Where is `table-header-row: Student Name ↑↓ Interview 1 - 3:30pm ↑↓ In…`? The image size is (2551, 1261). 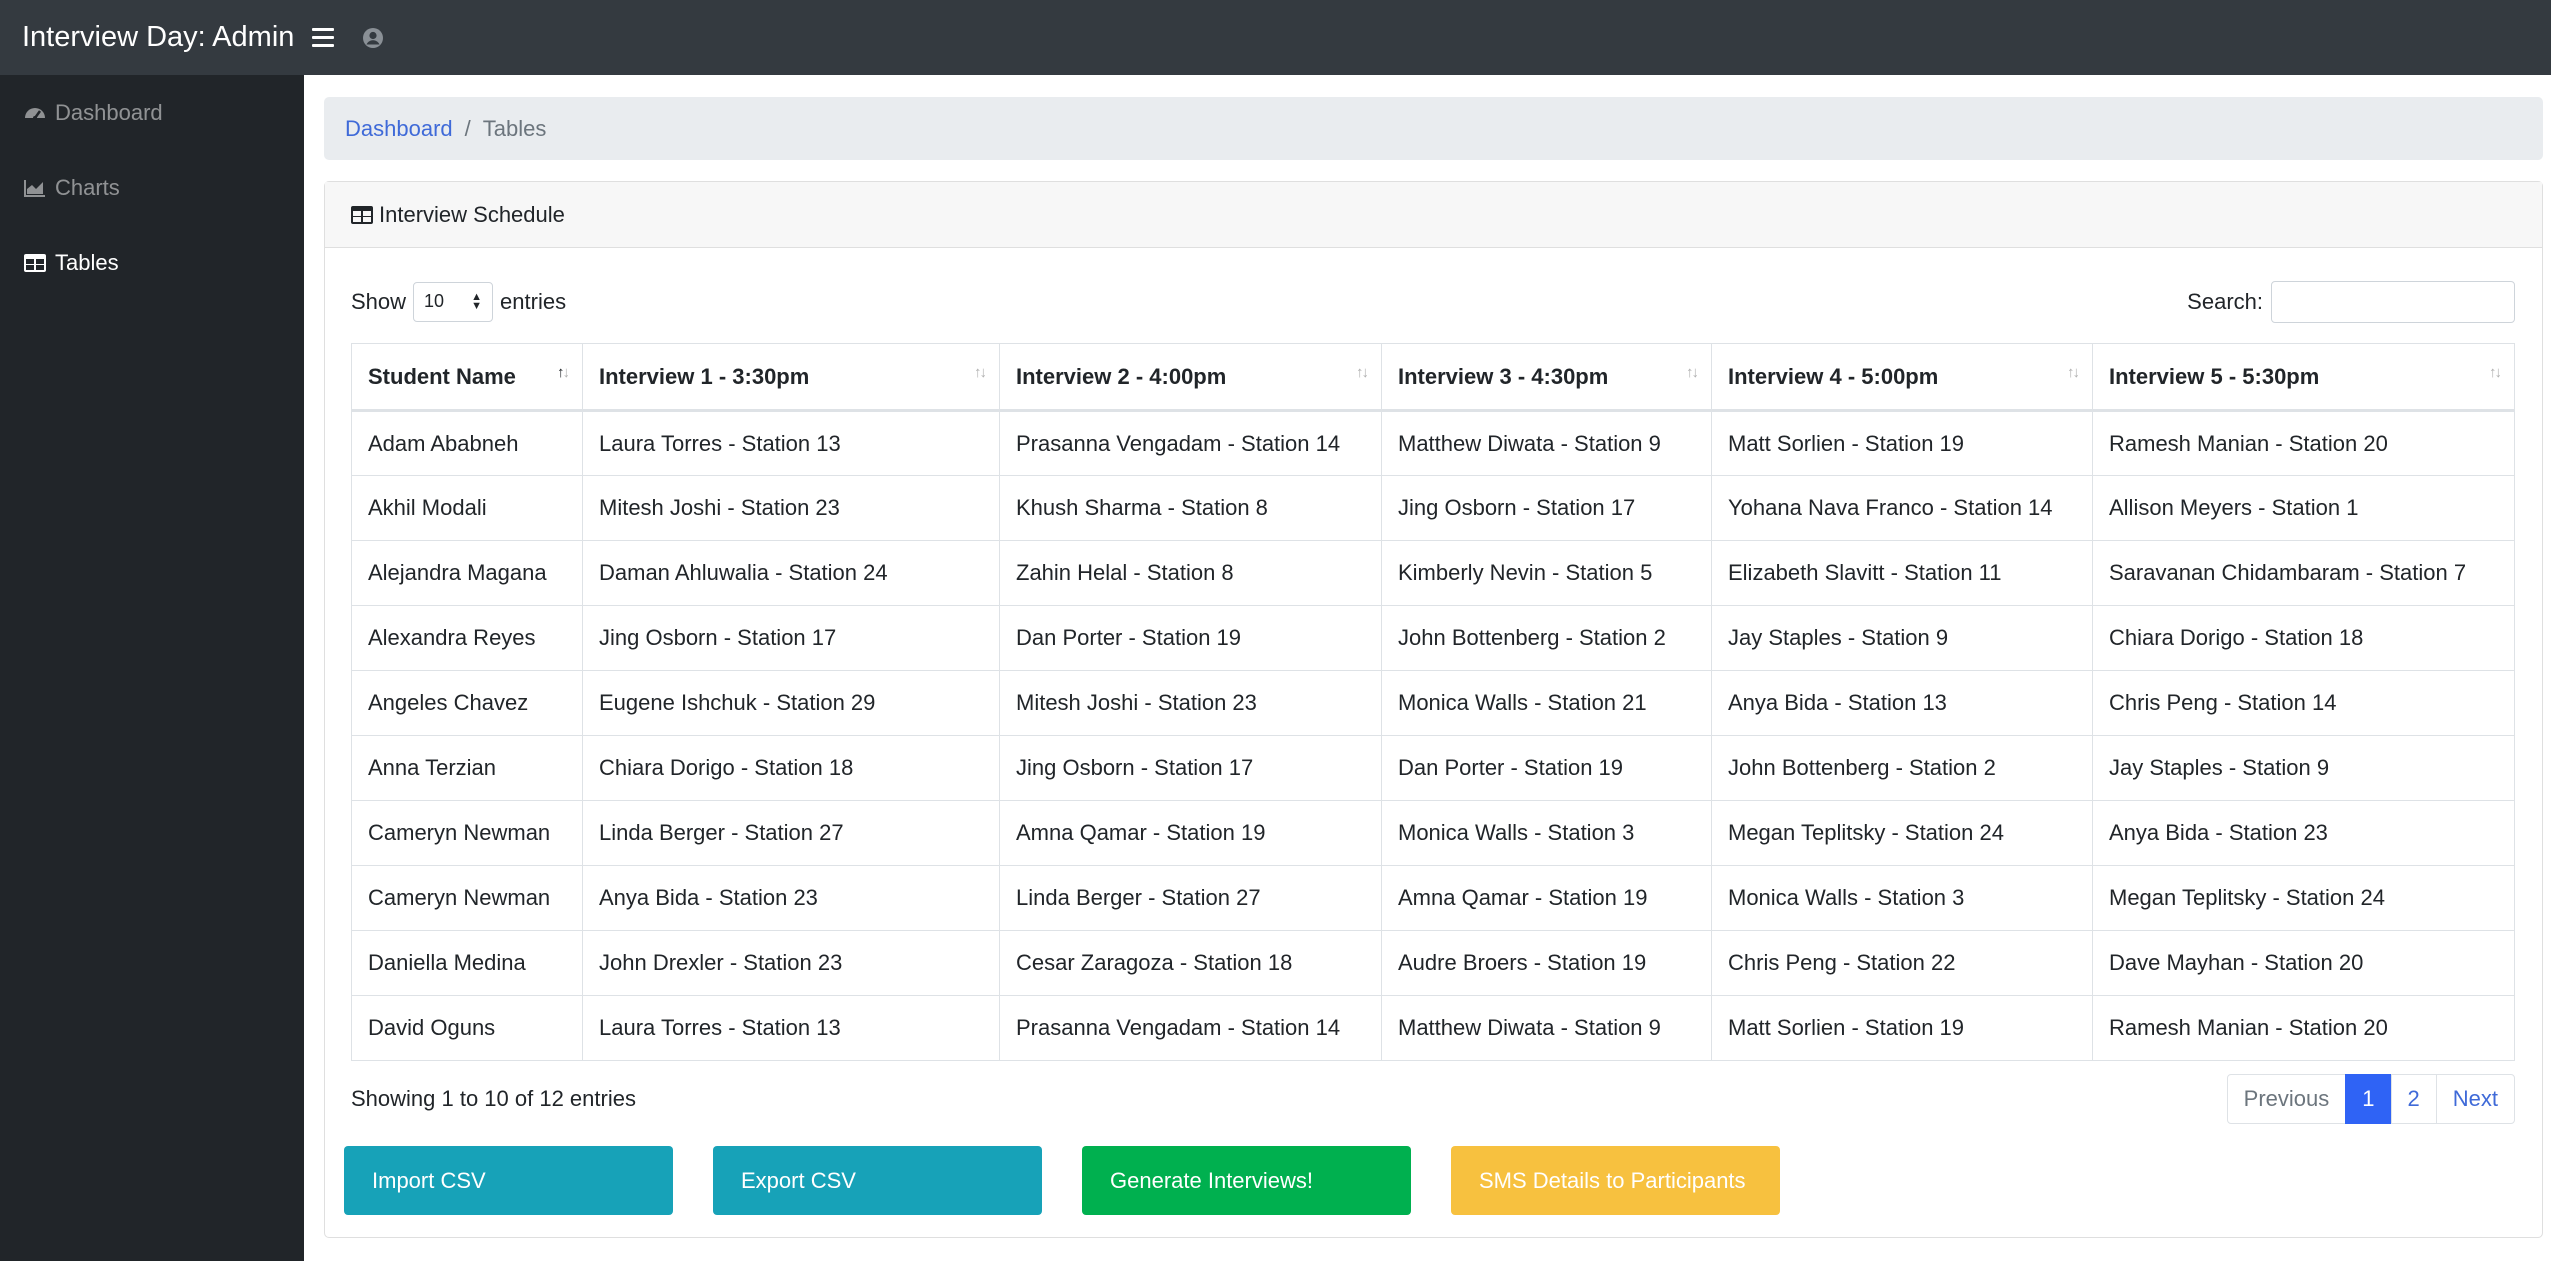 table-header-row: Student Name ↑↓ Interview 1 - 3:30pm ↑↓ In… is located at coordinates (1433, 377).